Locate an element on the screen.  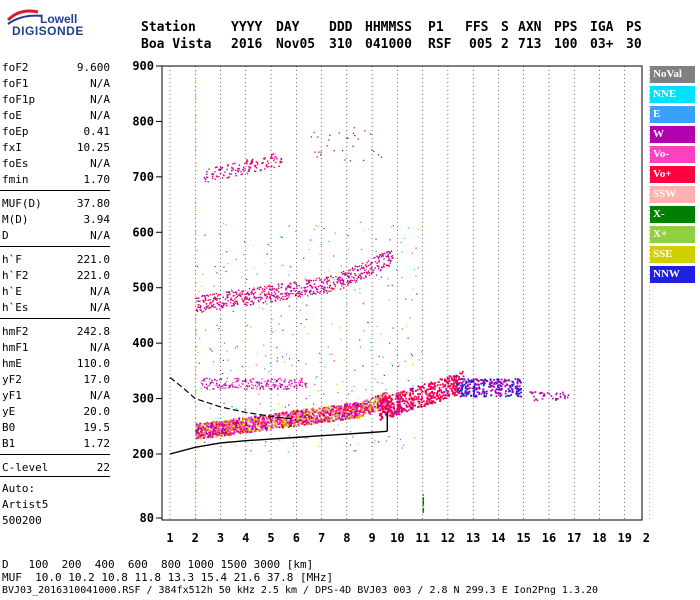
header-value-ps: 30 is located at coordinates (634, 44).